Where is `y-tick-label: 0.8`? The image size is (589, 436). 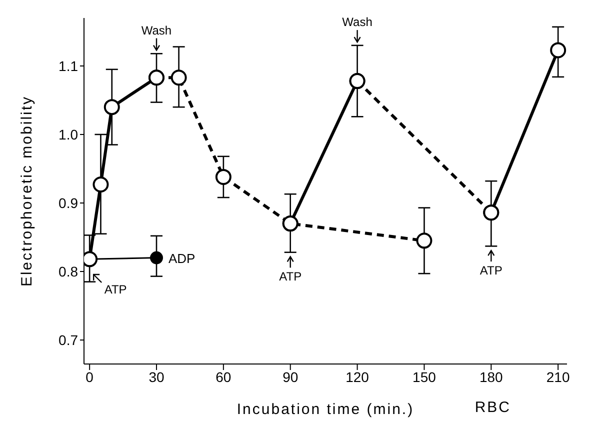 y-tick-label: 0.8 is located at coordinates (68, 271).